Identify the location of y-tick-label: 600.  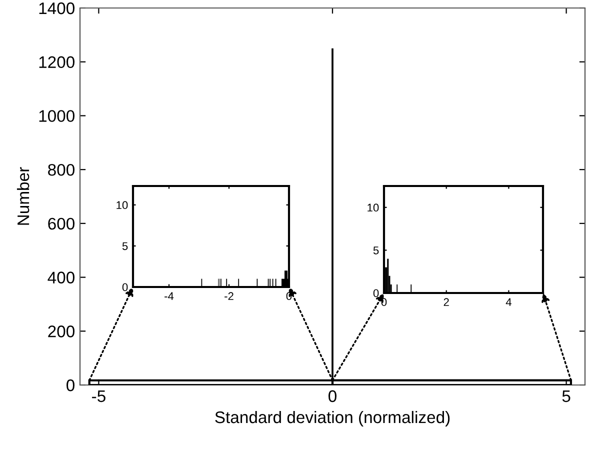
(61, 224).